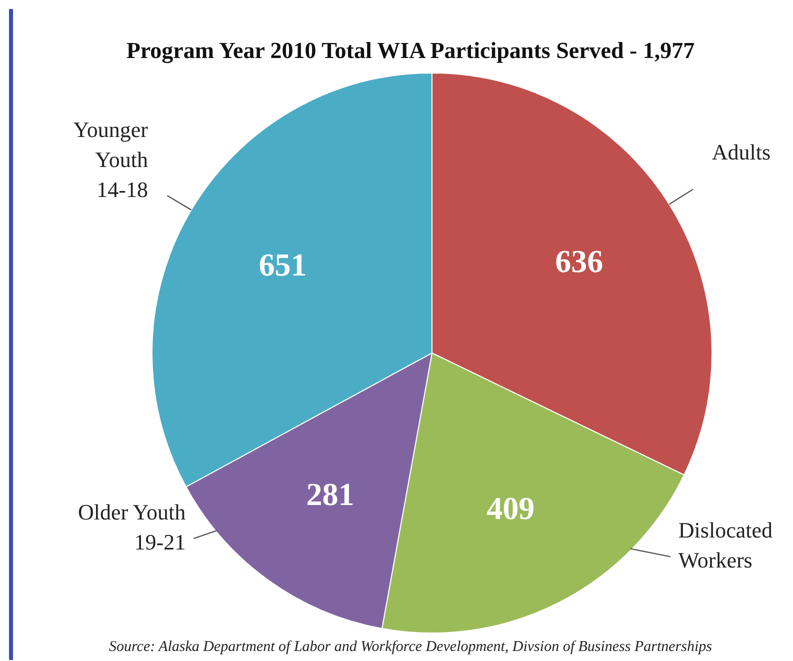  I want to click on slice-label: Younger Youth 14-18, so click(111, 159).